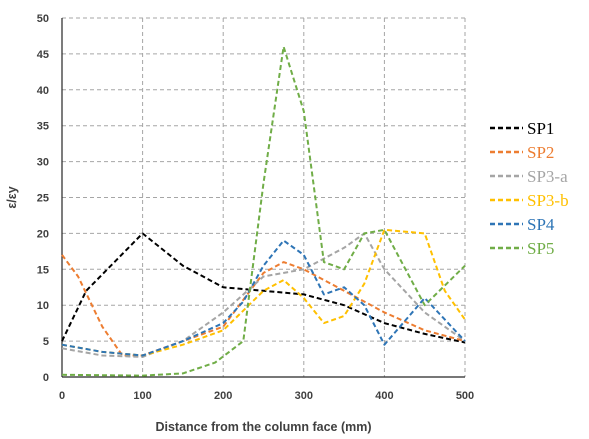 The height and width of the screenshot is (439, 589). What do you see at coordinates (46, 342) in the screenshot?
I see `y-tick-label: 5` at bounding box center [46, 342].